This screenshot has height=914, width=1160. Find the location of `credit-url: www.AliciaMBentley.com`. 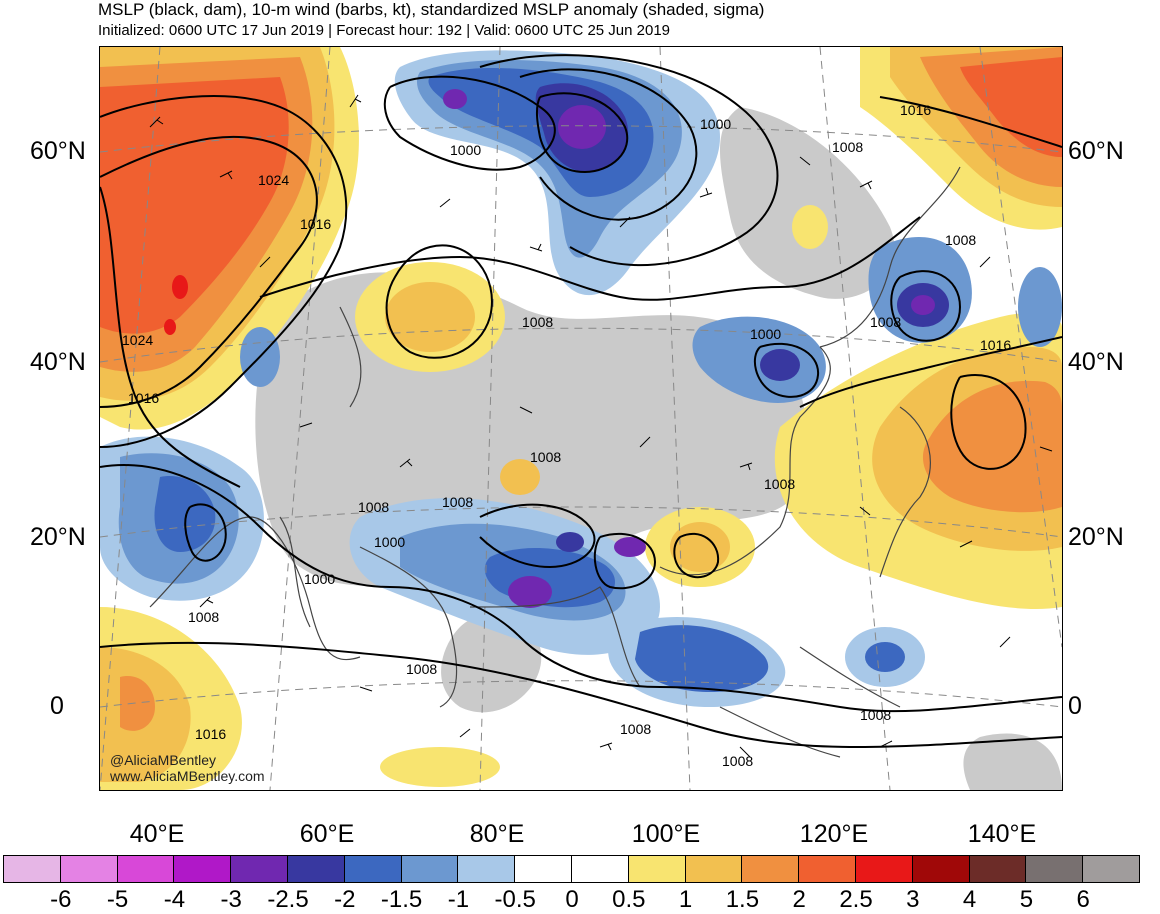

credit-url: www.AliciaMBentley.com is located at coordinates (187, 776).